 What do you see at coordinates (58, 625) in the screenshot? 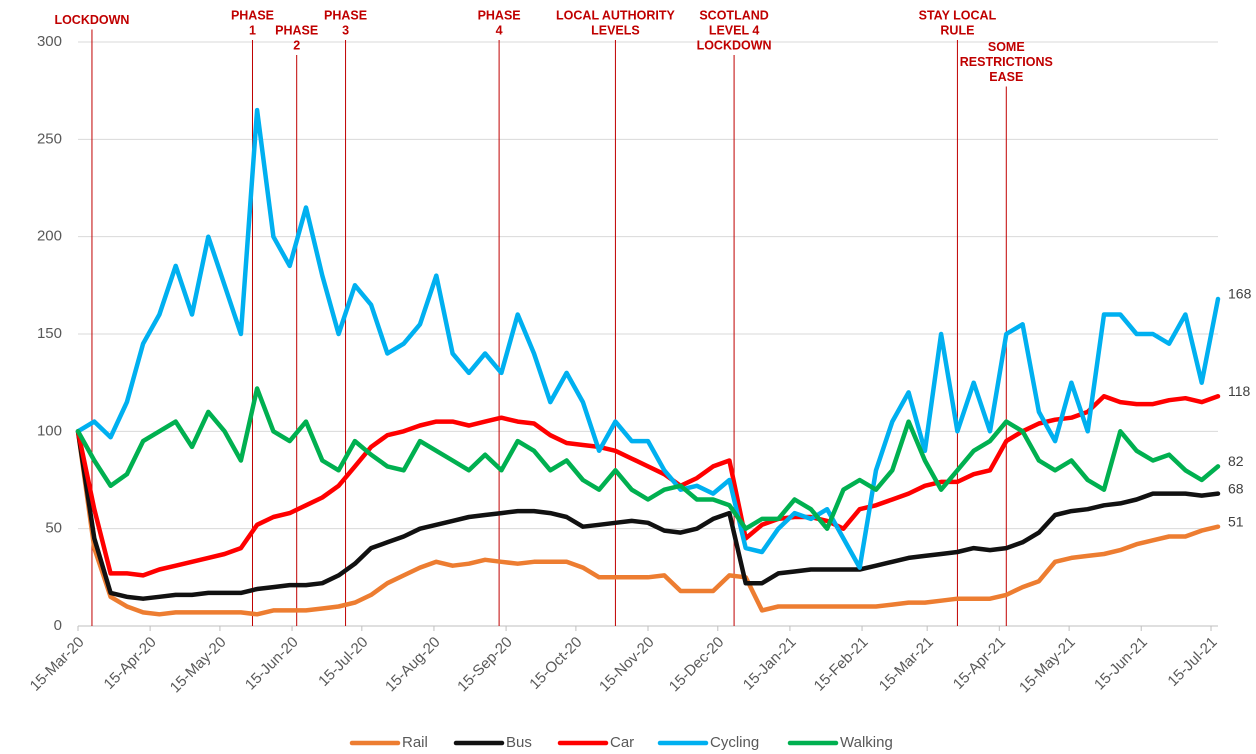
I see `y-tick-label: 0` at bounding box center [58, 625].